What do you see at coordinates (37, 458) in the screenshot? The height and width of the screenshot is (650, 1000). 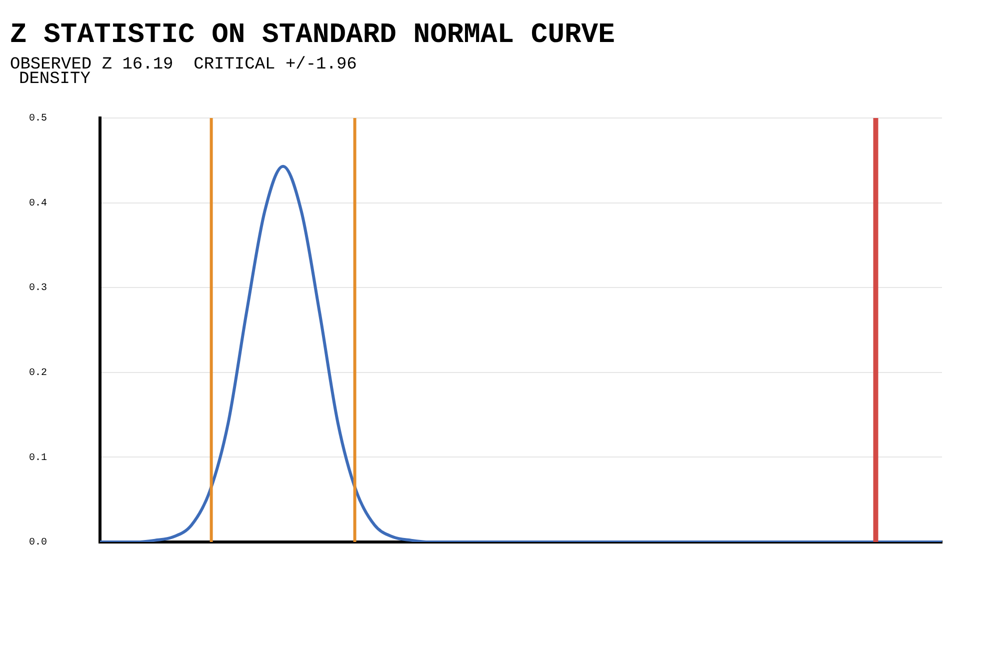 I see `y-tick-label: 0.1` at bounding box center [37, 458].